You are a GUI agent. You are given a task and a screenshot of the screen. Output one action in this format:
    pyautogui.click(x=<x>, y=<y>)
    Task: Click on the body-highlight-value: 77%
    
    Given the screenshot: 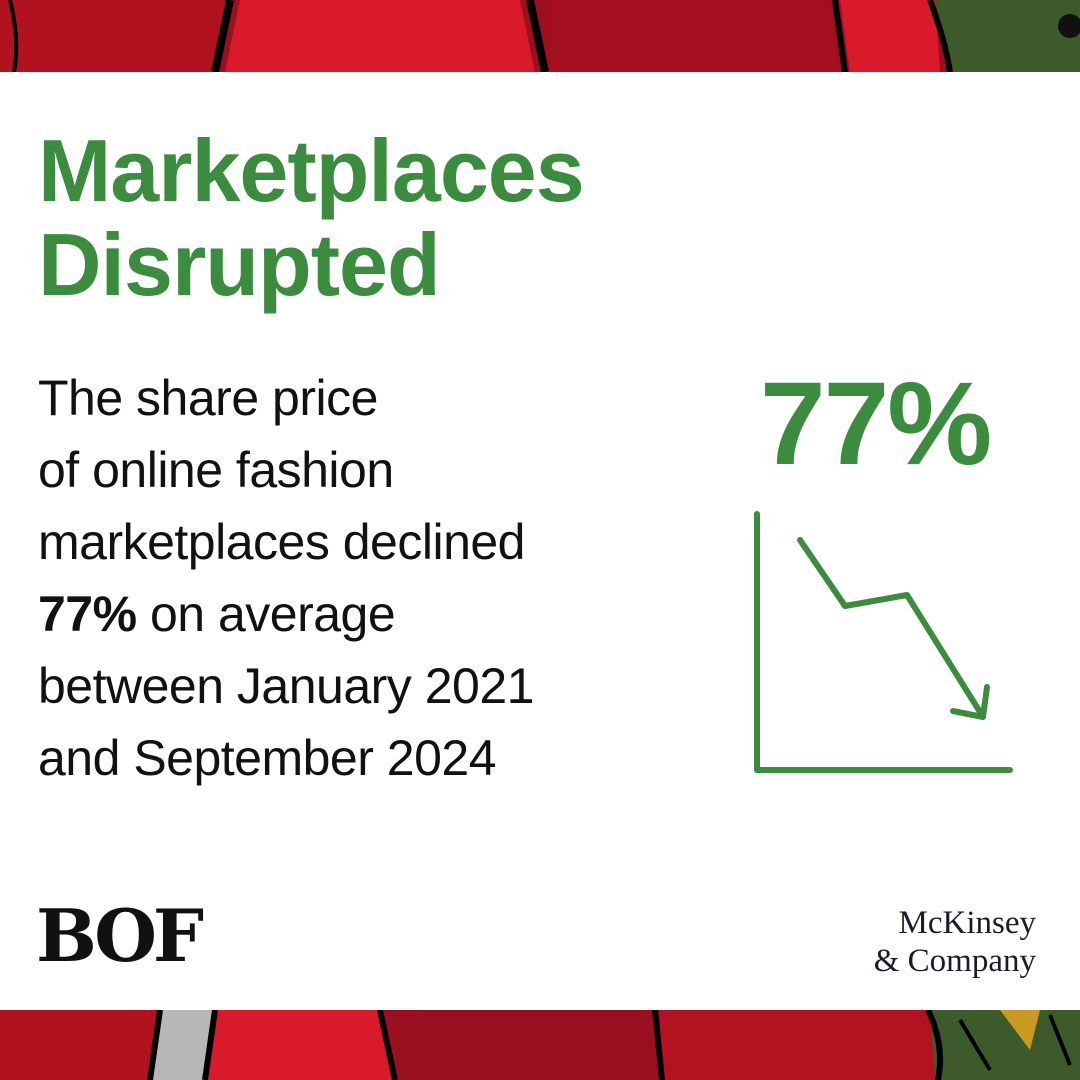 What is the action you would take?
    pyautogui.click(x=87, y=614)
    